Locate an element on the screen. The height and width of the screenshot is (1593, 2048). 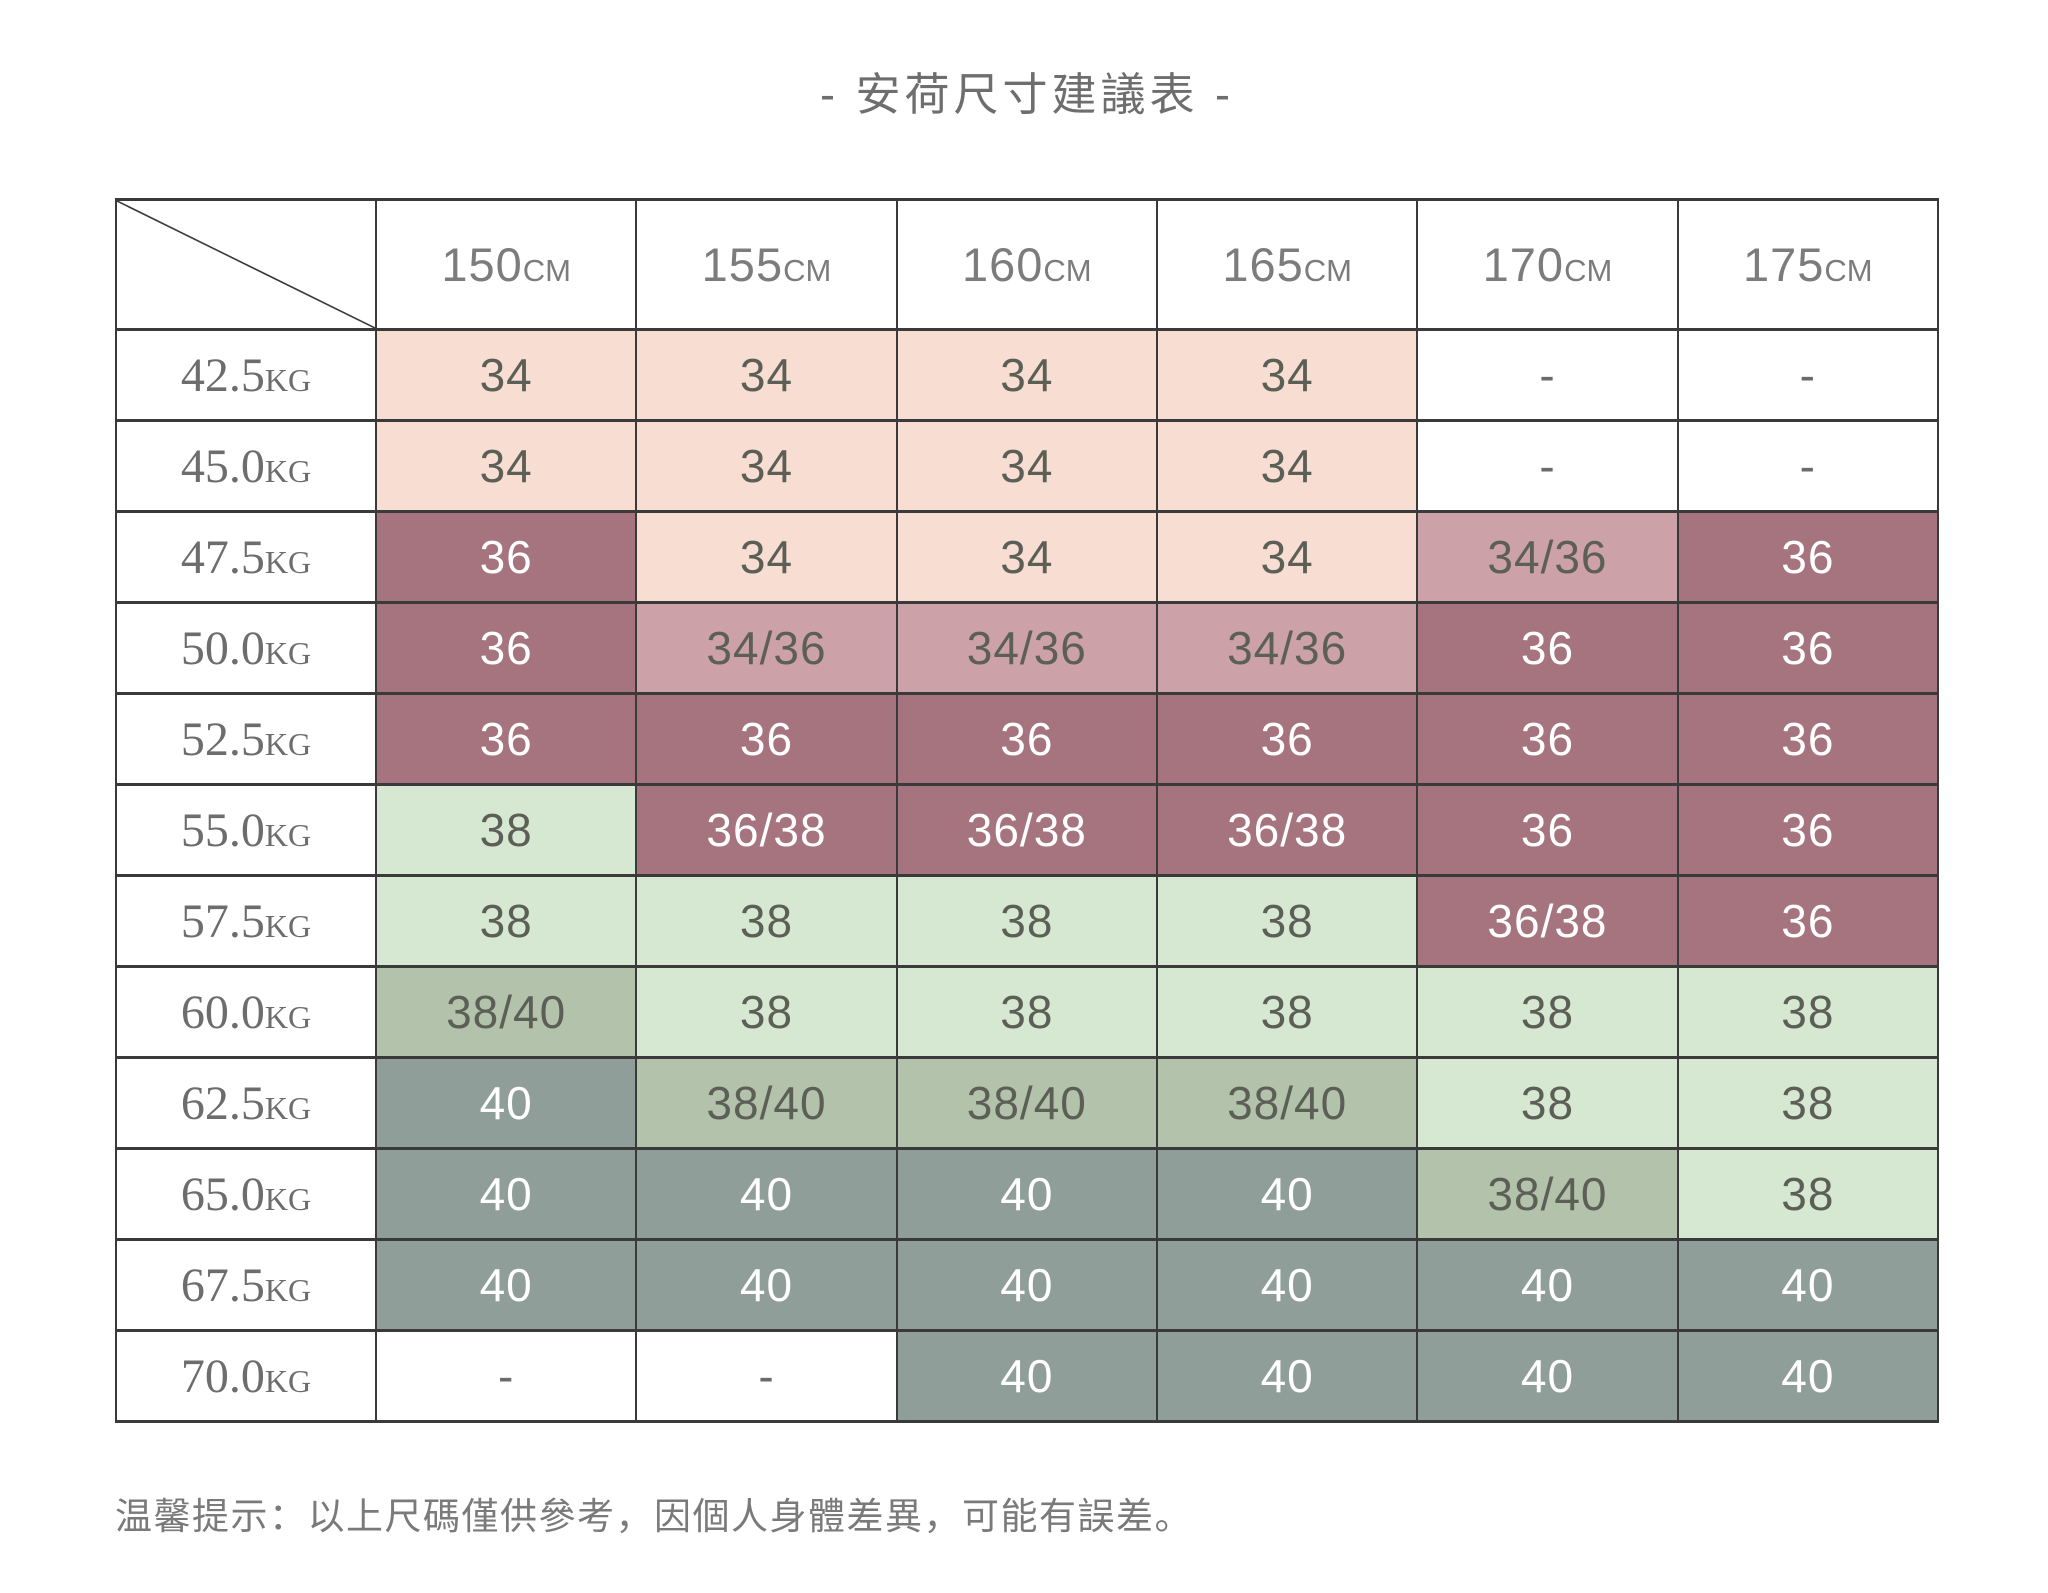
weight-row-header: 60.0KG is located at coordinates (246, 1012).